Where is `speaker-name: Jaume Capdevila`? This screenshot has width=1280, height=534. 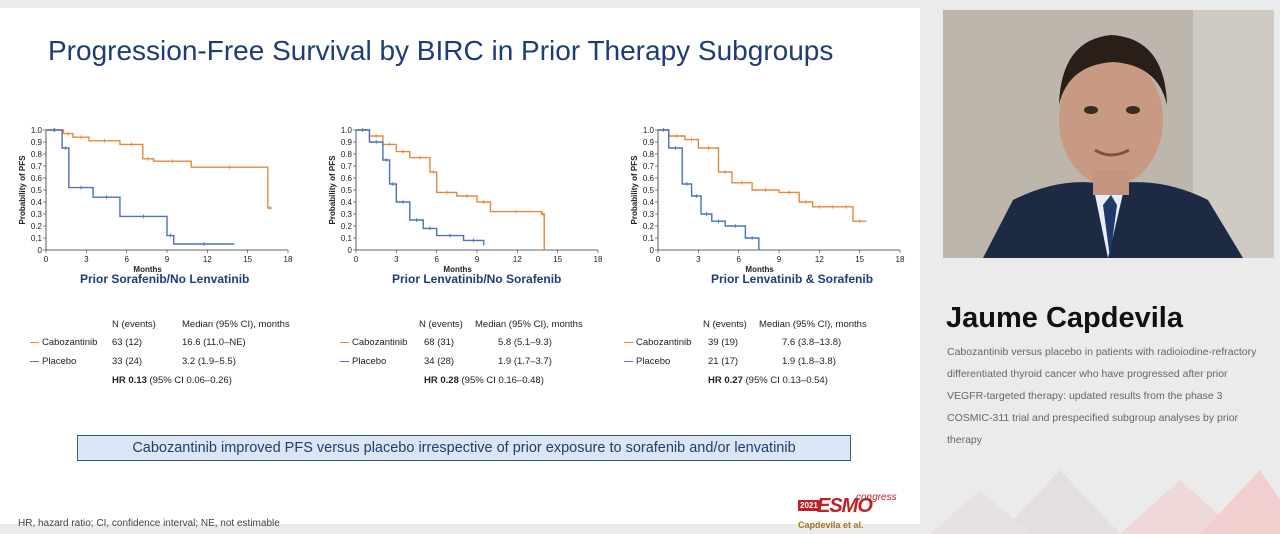
speaker-name: Jaume Capdevila is located at coordinates (1064, 318).